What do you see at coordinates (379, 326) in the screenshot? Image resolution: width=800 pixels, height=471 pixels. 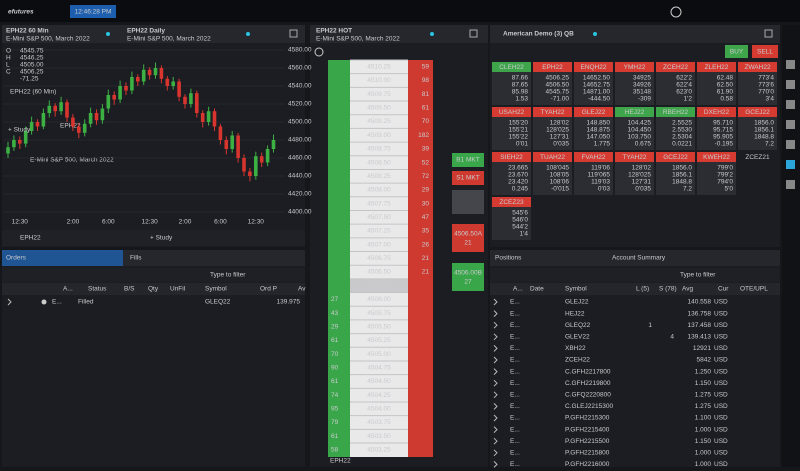 I see `price: 4505.50` at bounding box center [379, 326].